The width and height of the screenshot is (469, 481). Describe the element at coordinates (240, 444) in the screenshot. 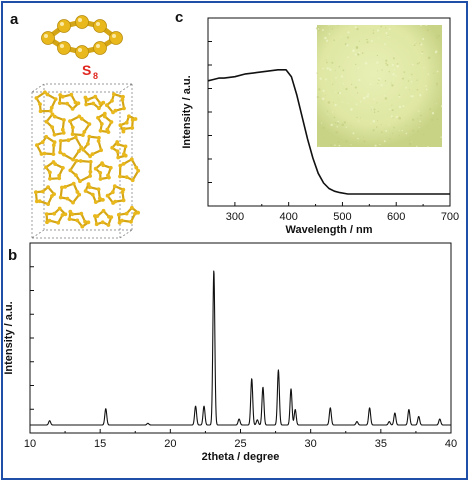

I see `xrd-x-tick-label: 25` at that location.